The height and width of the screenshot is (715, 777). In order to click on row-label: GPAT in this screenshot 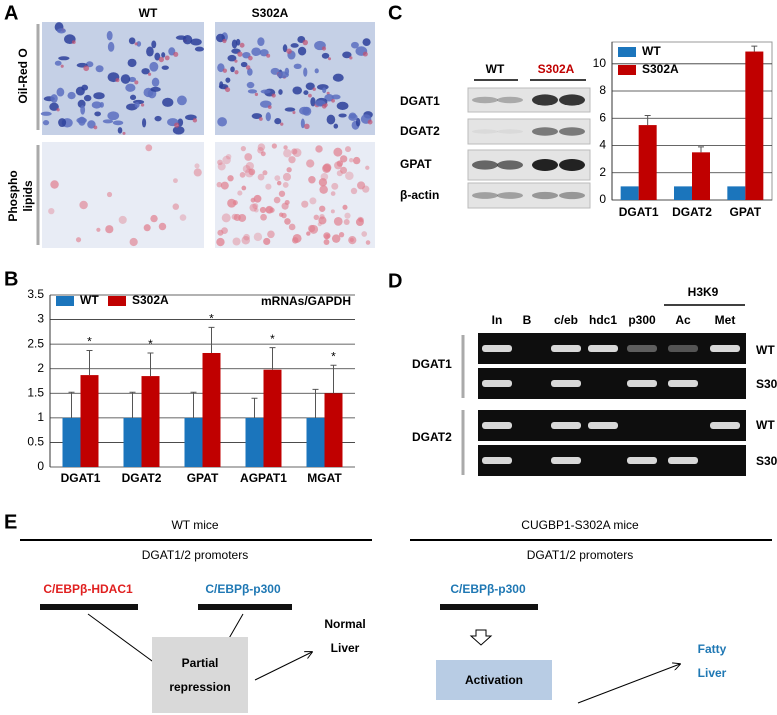, I will do `click(416, 164)`.